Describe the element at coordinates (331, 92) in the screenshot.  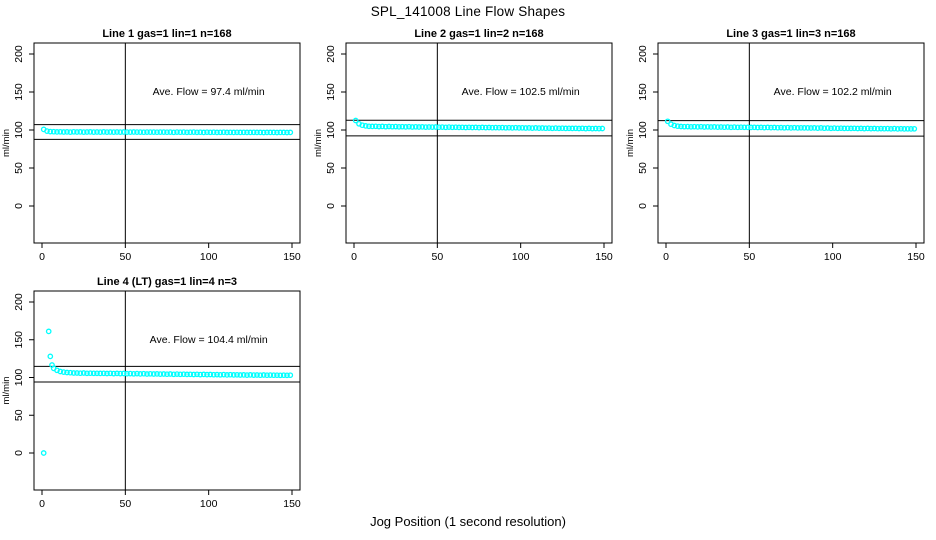
I see `y-tick-label: 150` at that location.